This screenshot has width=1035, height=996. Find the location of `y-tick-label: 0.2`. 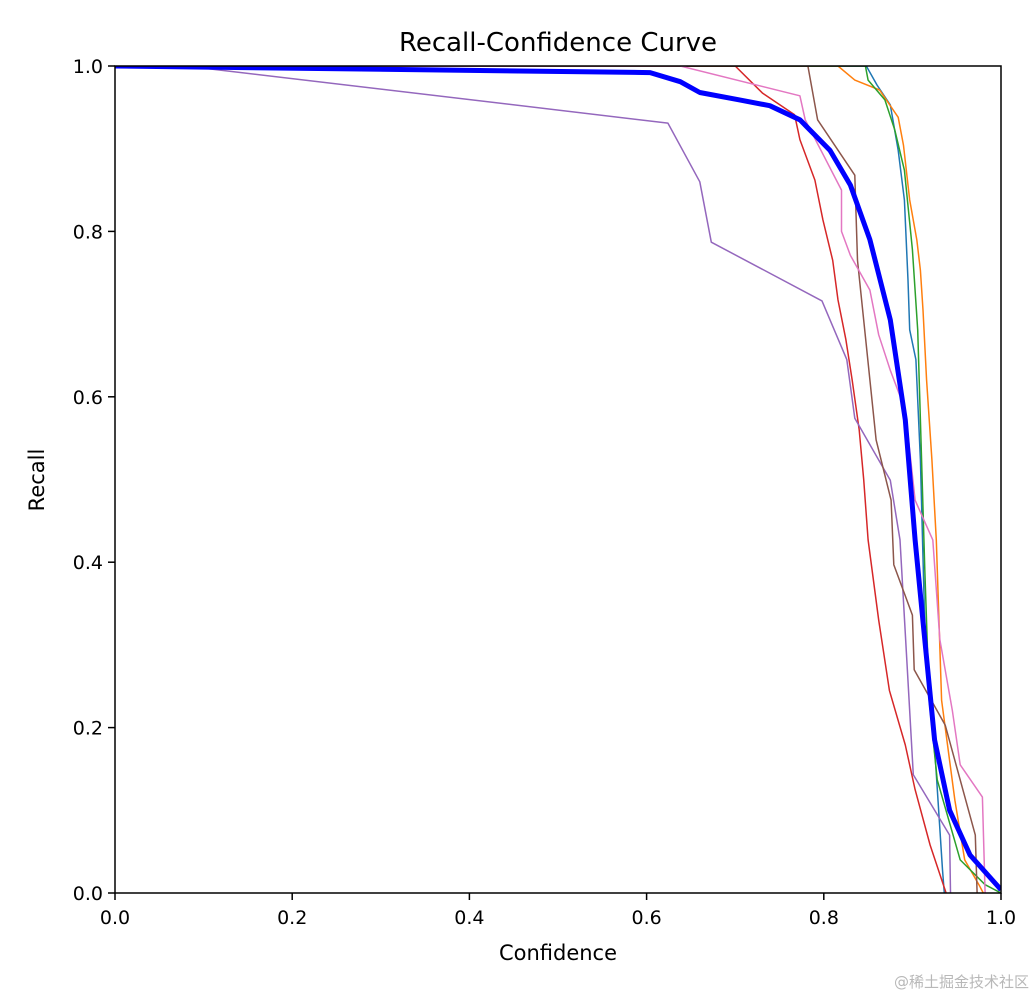

y-tick-label: 0.2 is located at coordinates (88, 729).